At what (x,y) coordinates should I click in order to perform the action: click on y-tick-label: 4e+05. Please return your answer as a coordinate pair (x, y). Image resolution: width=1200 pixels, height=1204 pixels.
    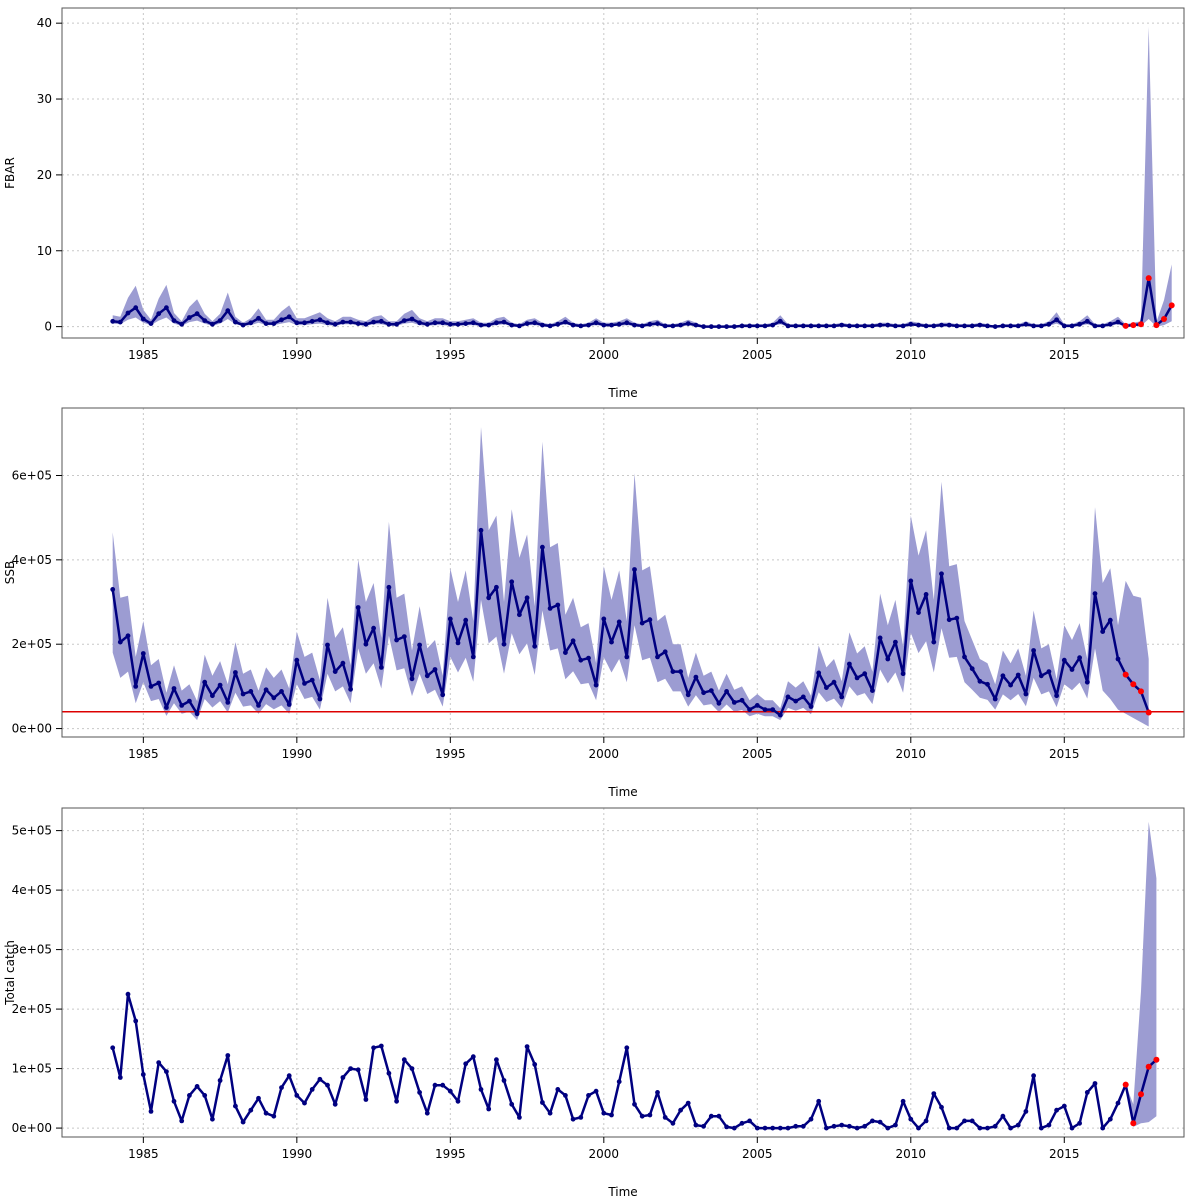
    Looking at the image, I should click on (32, 560).